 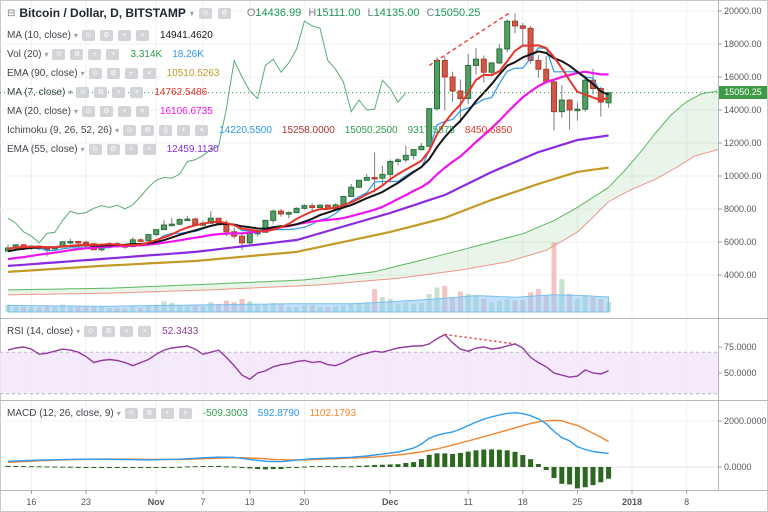 What do you see at coordinates (39, 35) in the screenshot?
I see `indicator-label: MA (10, close)` at bounding box center [39, 35].